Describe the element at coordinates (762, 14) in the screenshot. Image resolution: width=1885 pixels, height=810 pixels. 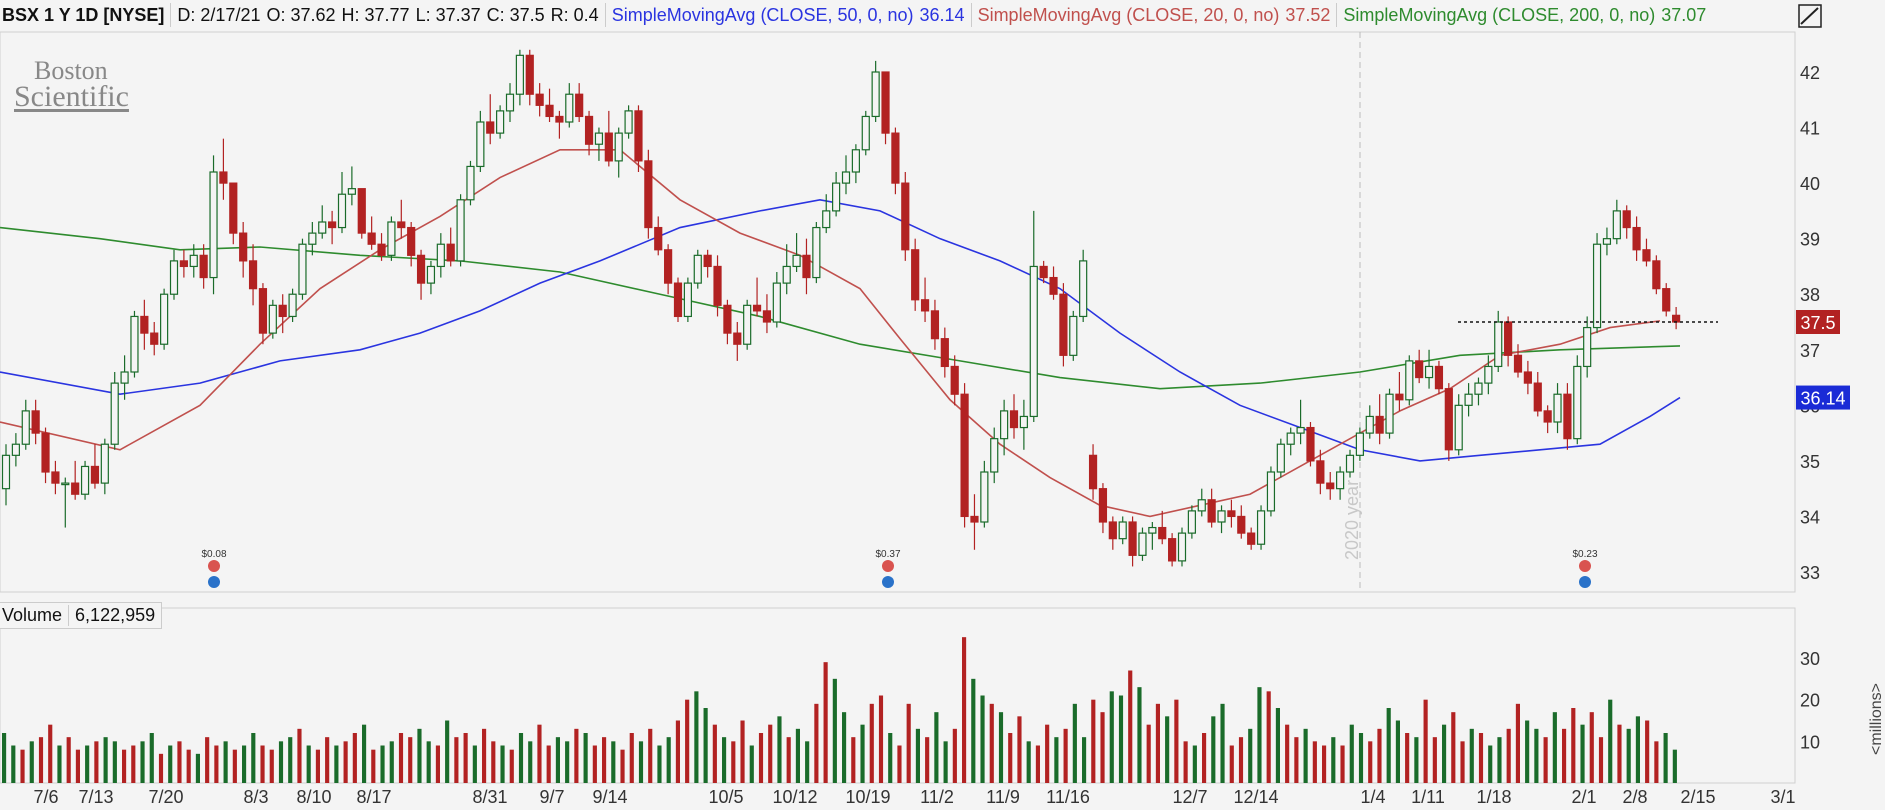
I see `sma50-study-label: SimpleMovingAvg (CLOSE, 50, 0, no)` at that location.